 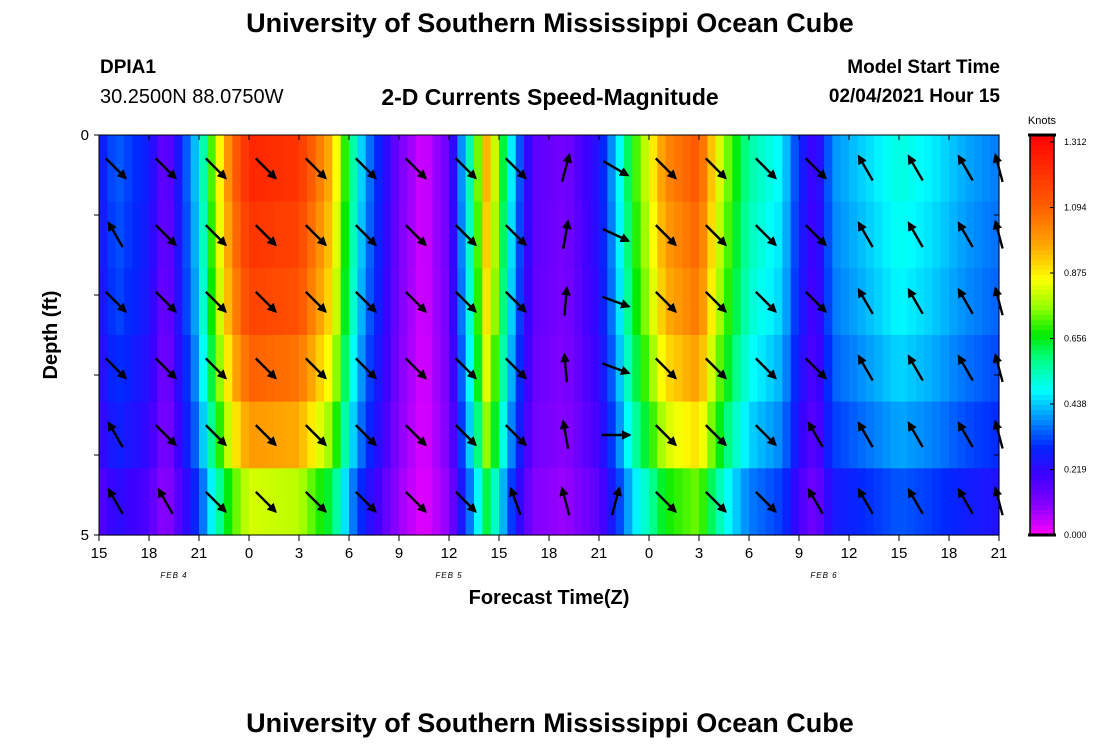 I want to click on chart-title: 2-D Currents Speed-Magnitude, so click(x=550, y=97).